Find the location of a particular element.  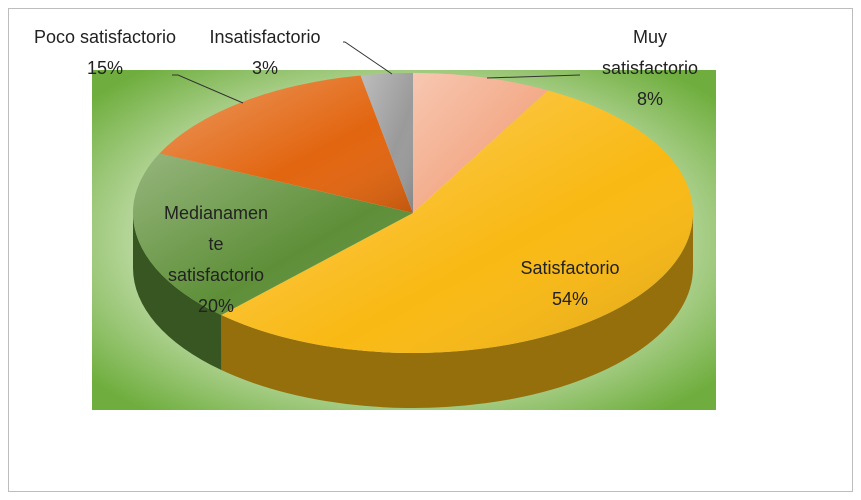

data-label: Satisfactorio 54% is located at coordinates (570, 284).